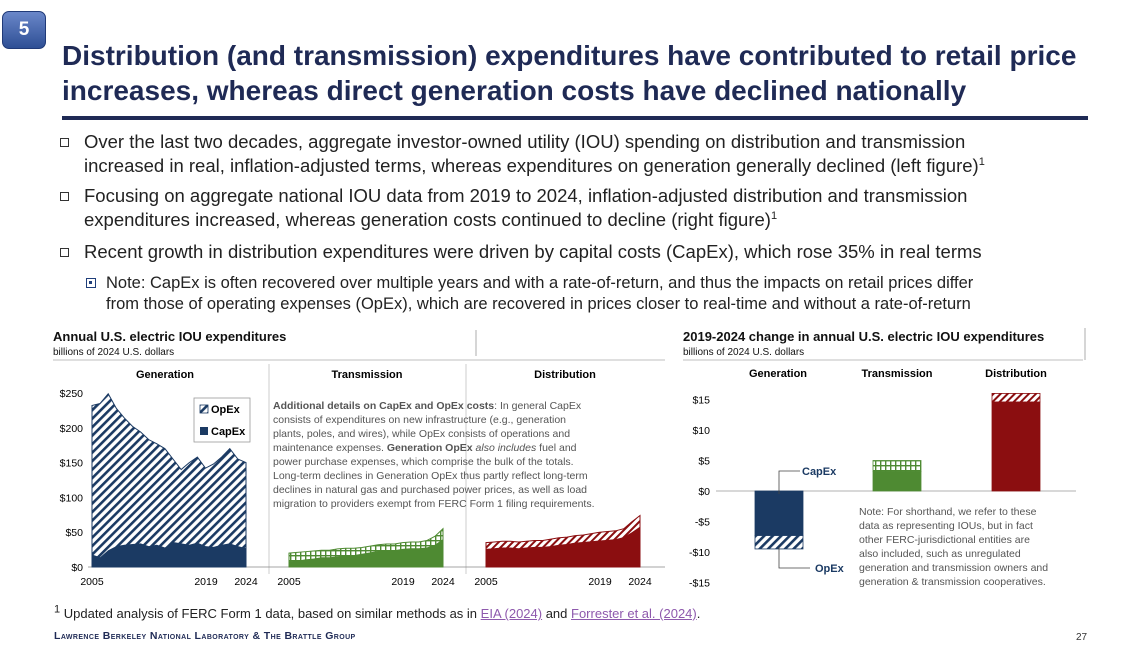 The height and width of the screenshot is (652, 1135). I want to click on x-tick-trans-2005: 2005, so click(289, 582).